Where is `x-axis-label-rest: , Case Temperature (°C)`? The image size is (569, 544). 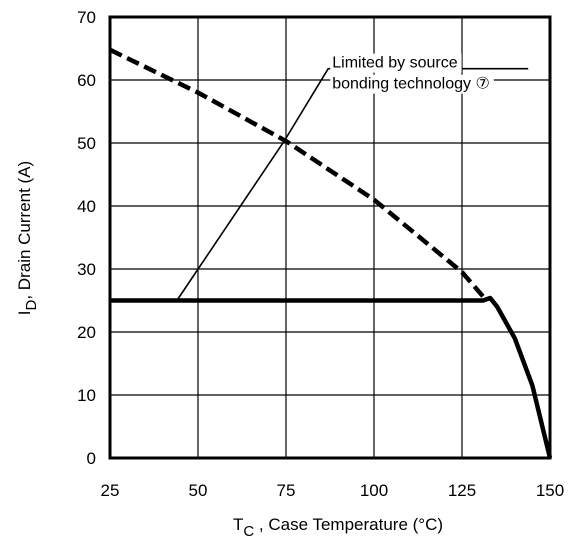 x-axis-label-rest: , Case Temperature (°C) is located at coordinates (348, 524).